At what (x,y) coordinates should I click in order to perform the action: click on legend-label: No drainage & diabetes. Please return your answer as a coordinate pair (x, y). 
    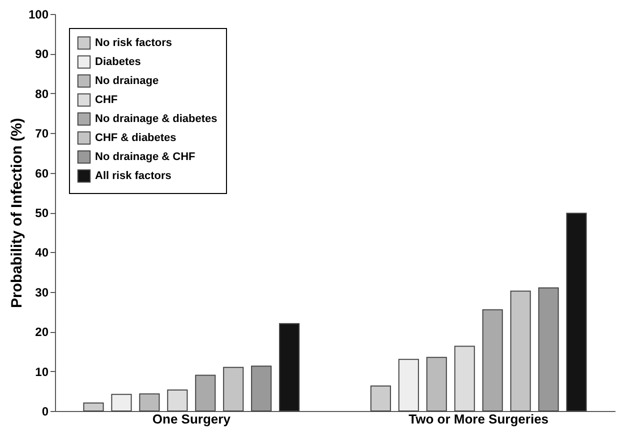
    Looking at the image, I should click on (156, 119).